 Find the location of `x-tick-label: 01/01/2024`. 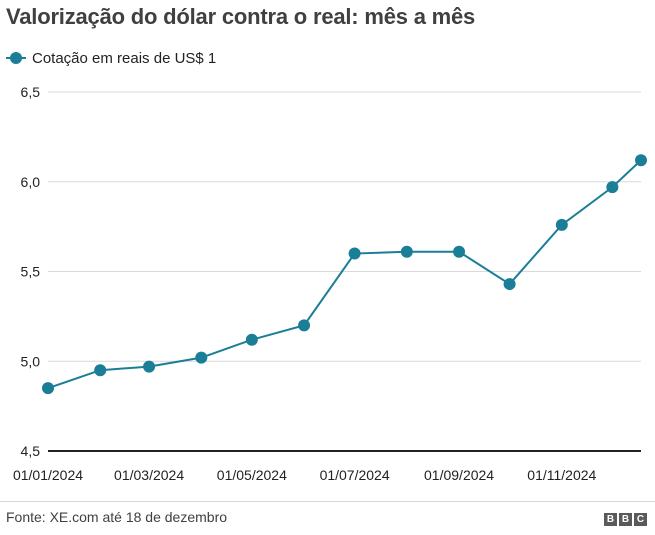

x-tick-label: 01/01/2024 is located at coordinates (48, 475).